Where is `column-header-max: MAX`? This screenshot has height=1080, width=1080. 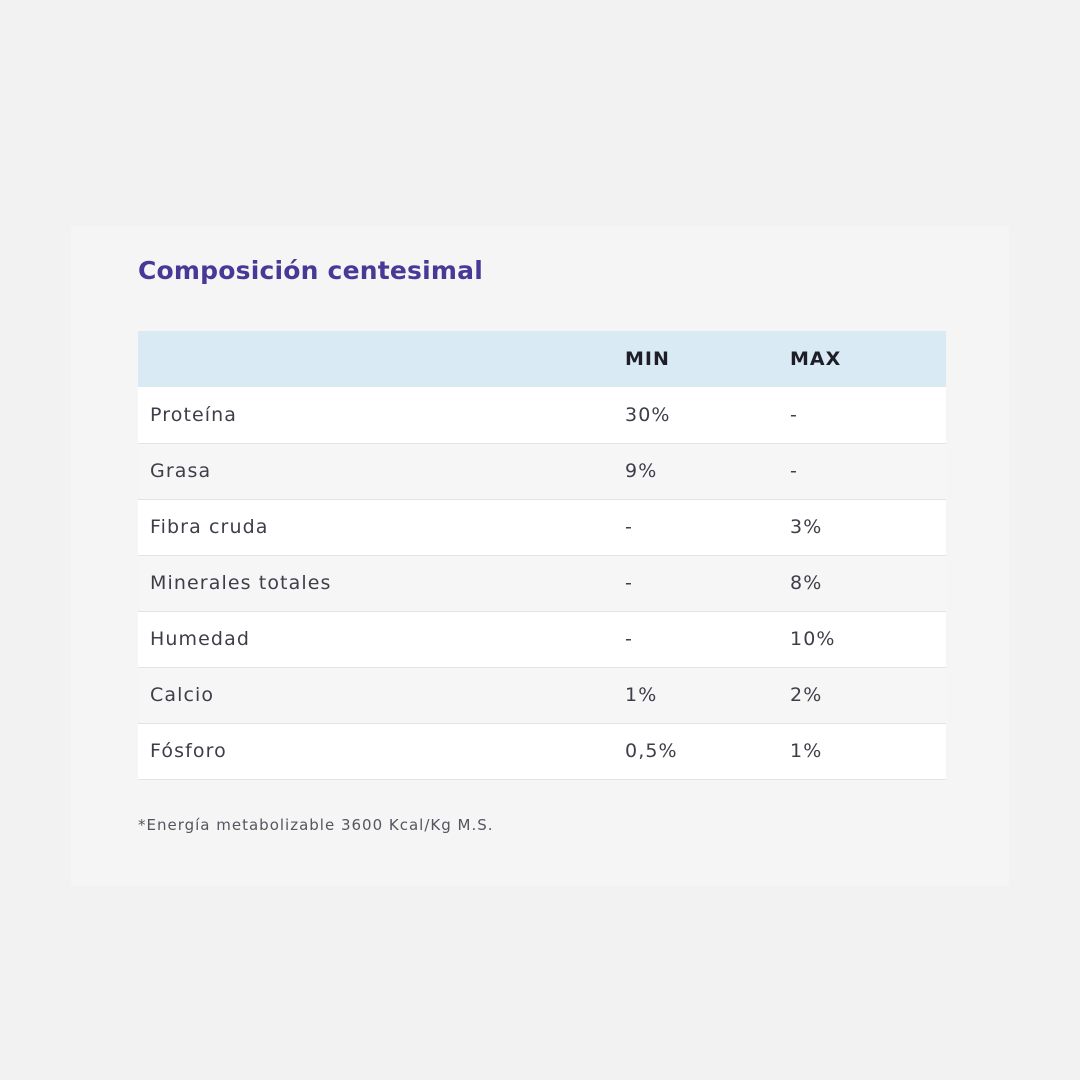
column-header-max: MAX is located at coordinates (816, 359).